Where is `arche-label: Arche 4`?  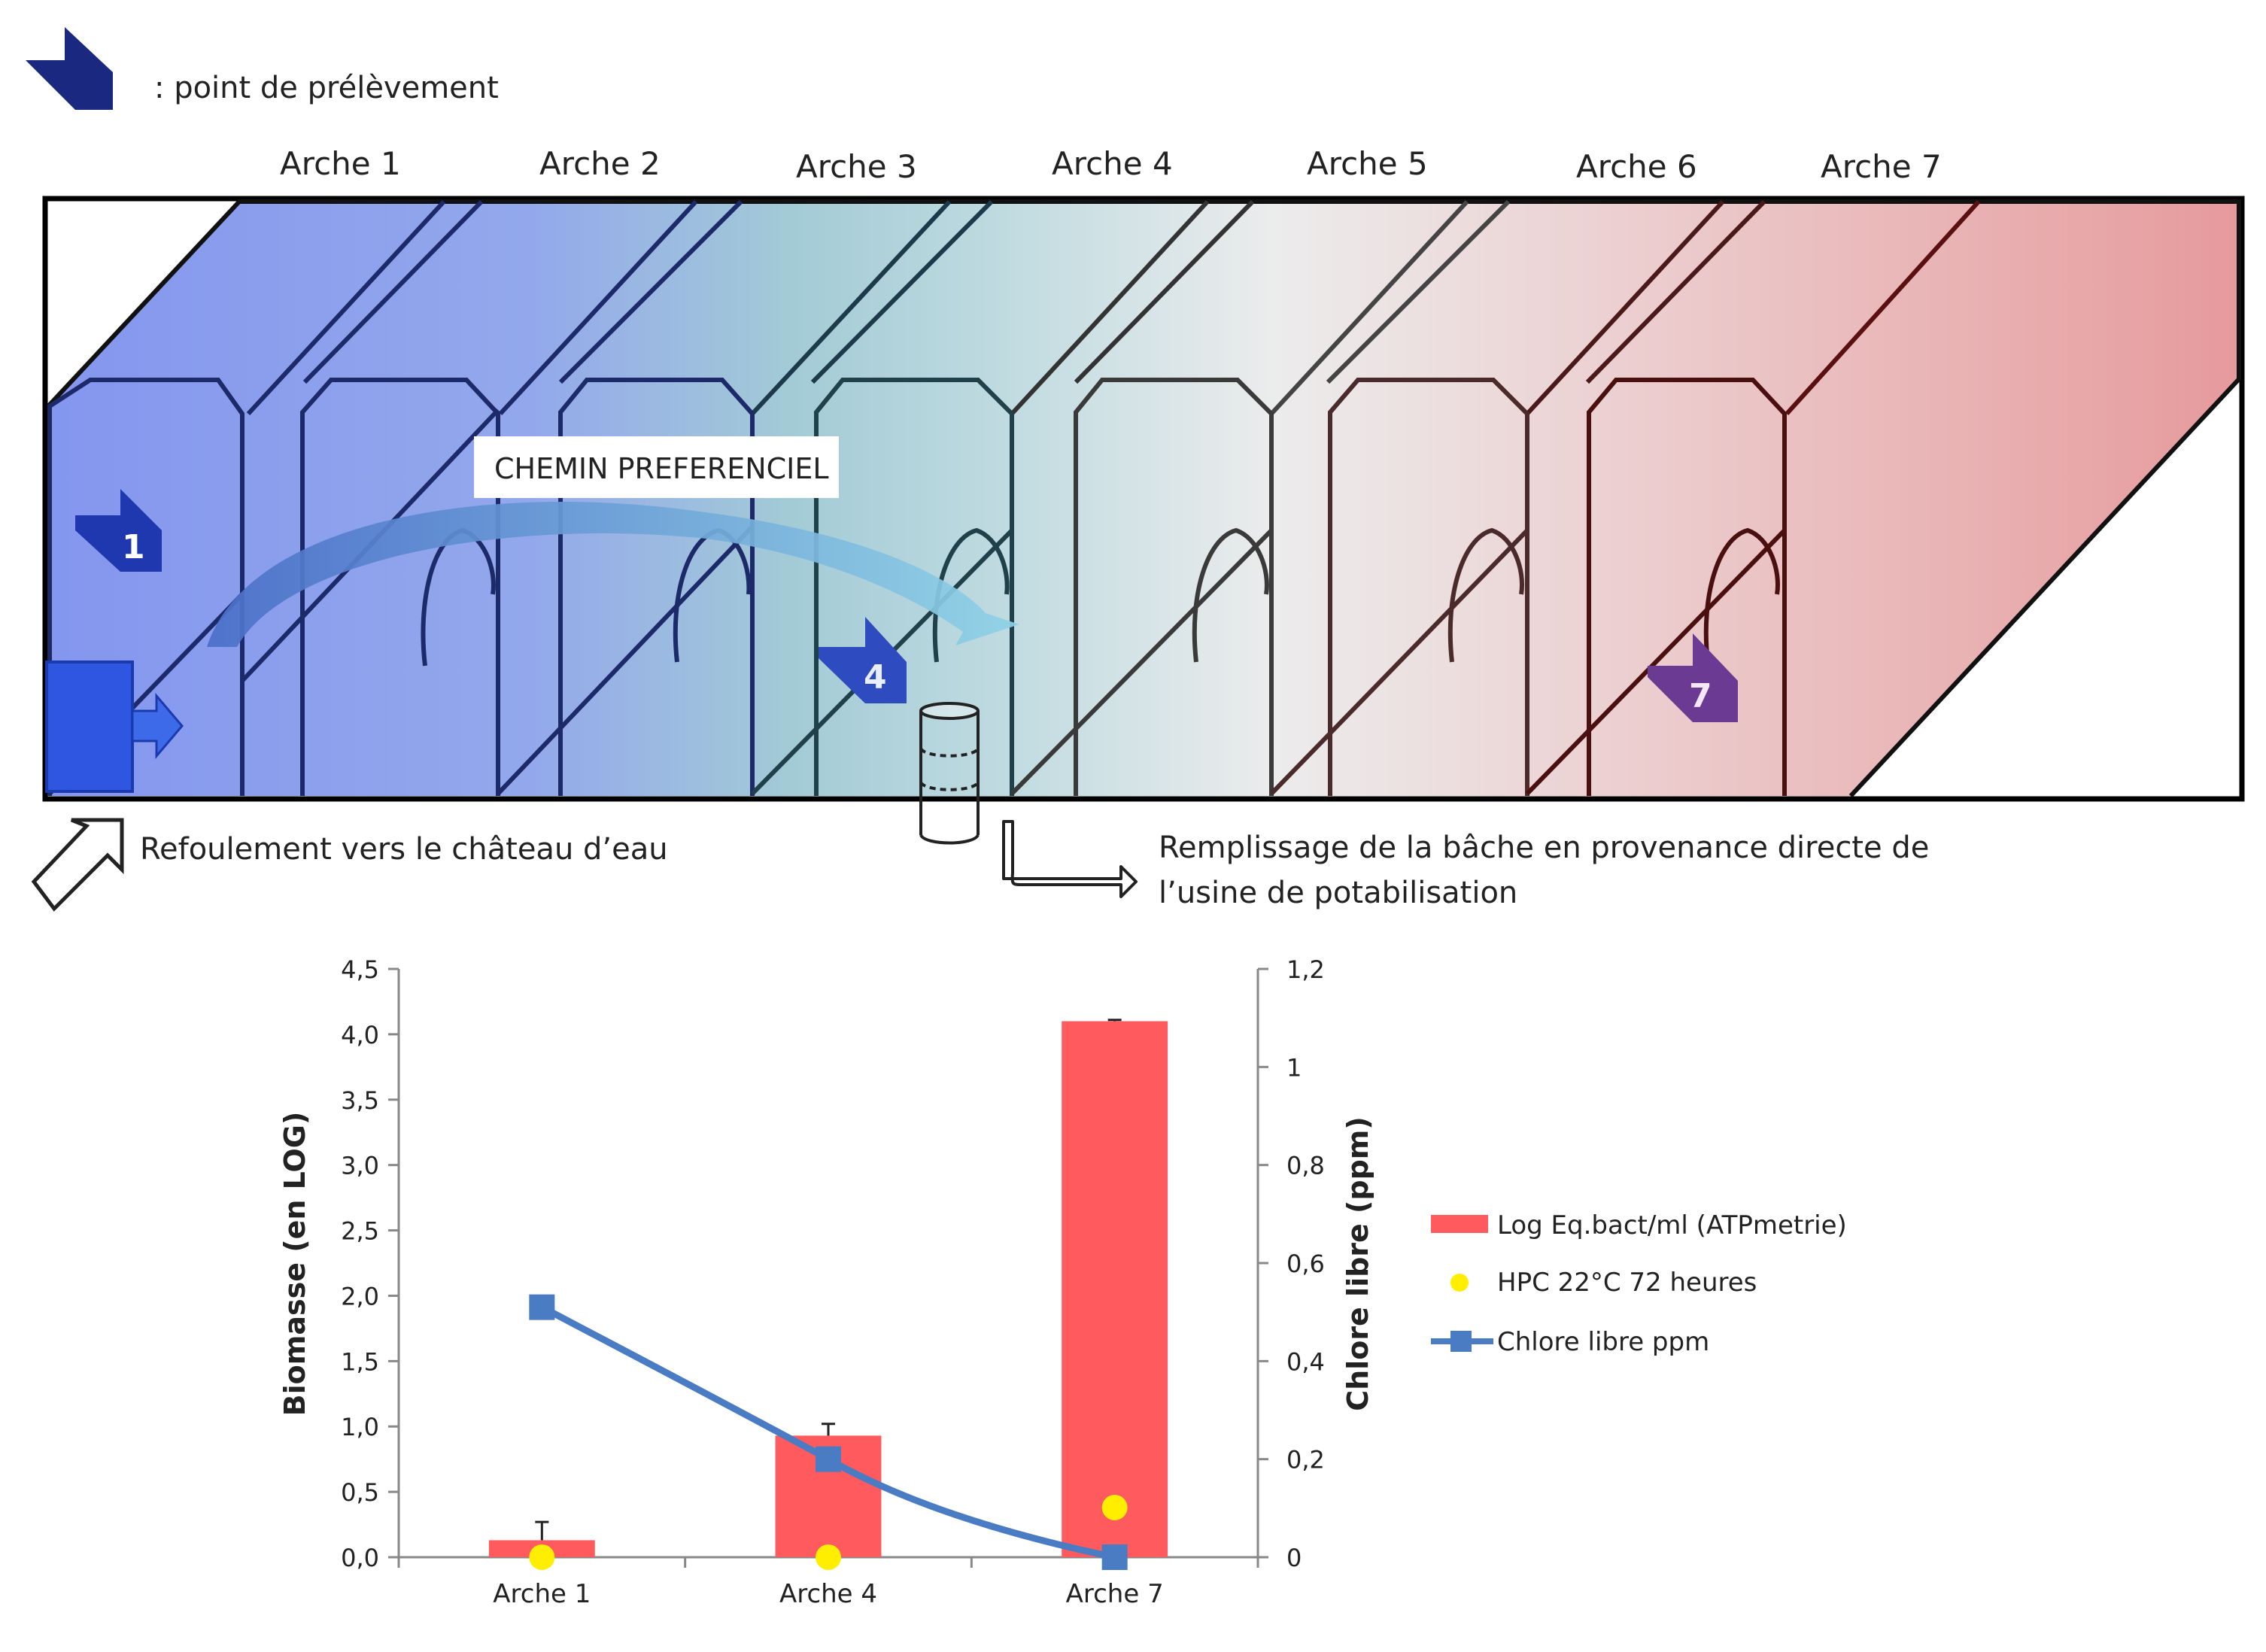 arche-label: Arche 4 is located at coordinates (1112, 163).